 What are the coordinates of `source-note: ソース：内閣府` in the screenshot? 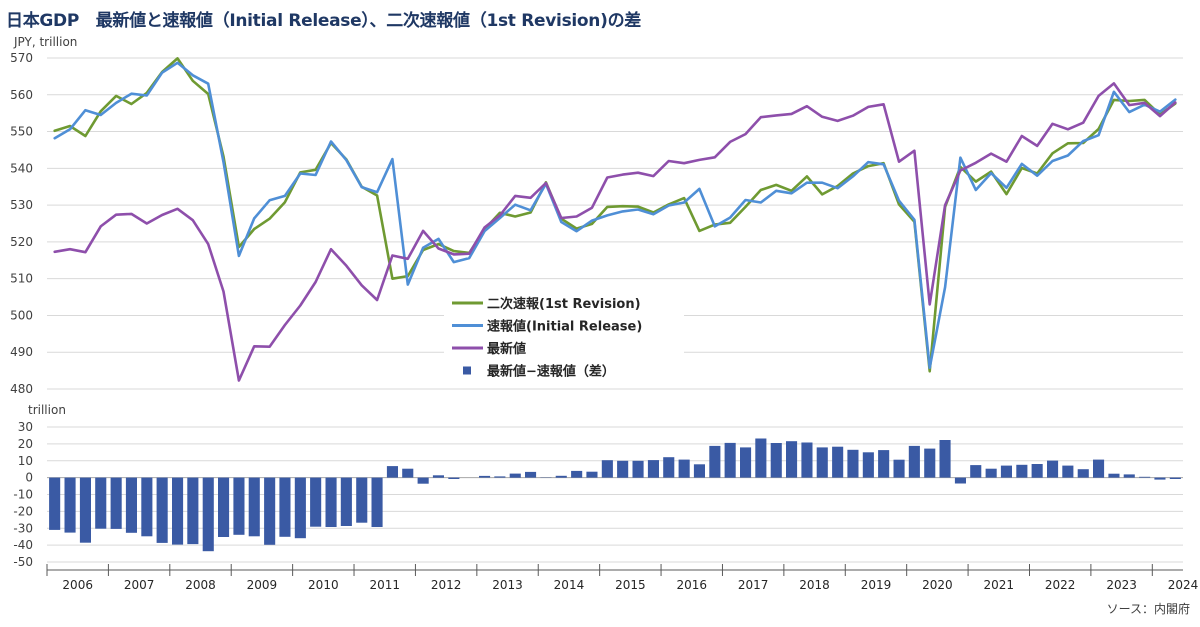 It's located at (1148, 608).